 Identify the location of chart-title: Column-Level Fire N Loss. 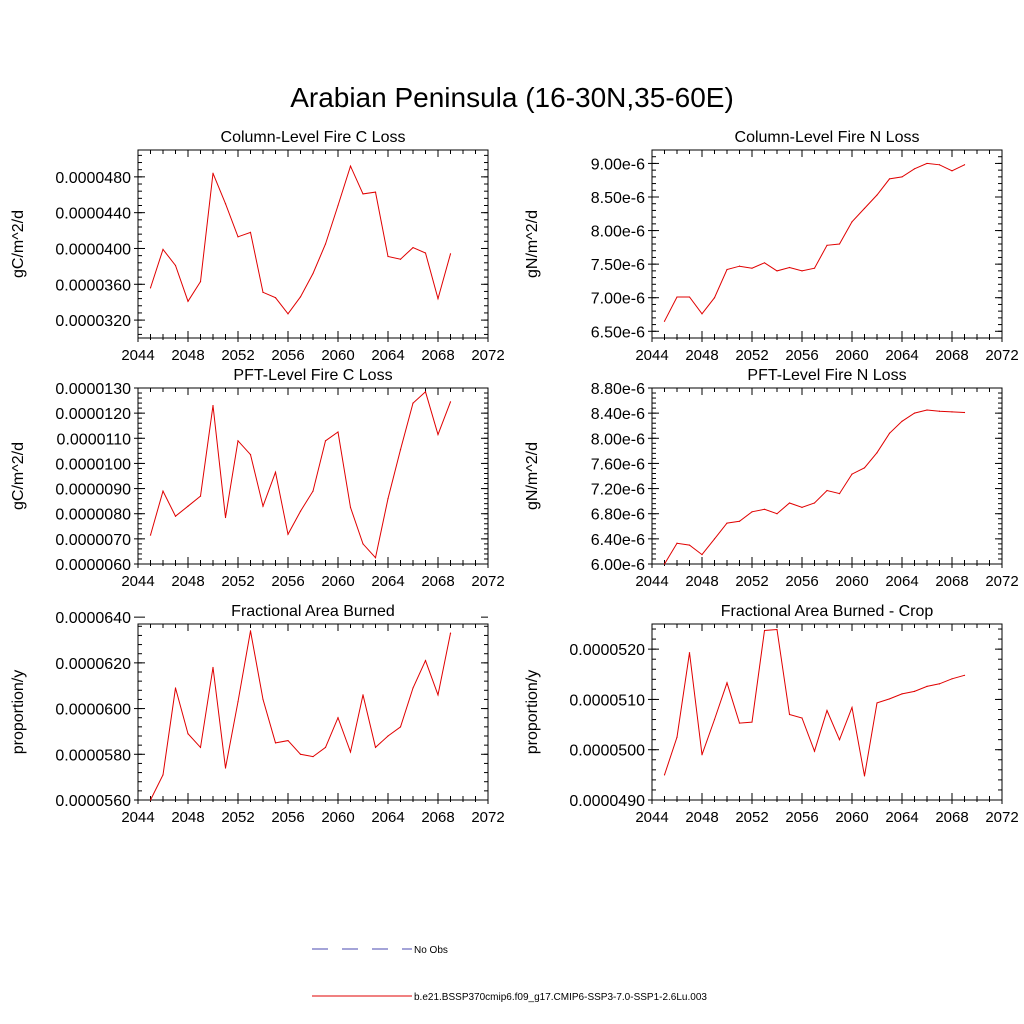
(827, 137).